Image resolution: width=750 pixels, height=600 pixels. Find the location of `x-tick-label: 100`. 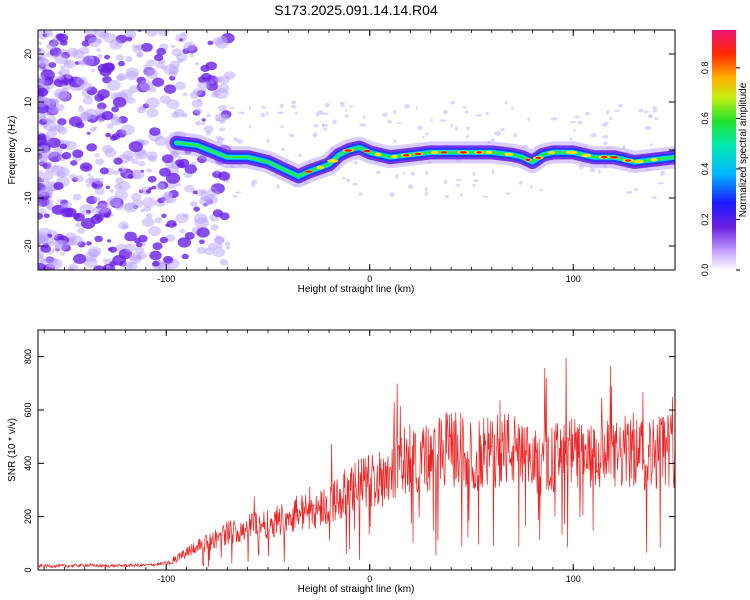

x-tick-label: 100 is located at coordinates (573, 579).